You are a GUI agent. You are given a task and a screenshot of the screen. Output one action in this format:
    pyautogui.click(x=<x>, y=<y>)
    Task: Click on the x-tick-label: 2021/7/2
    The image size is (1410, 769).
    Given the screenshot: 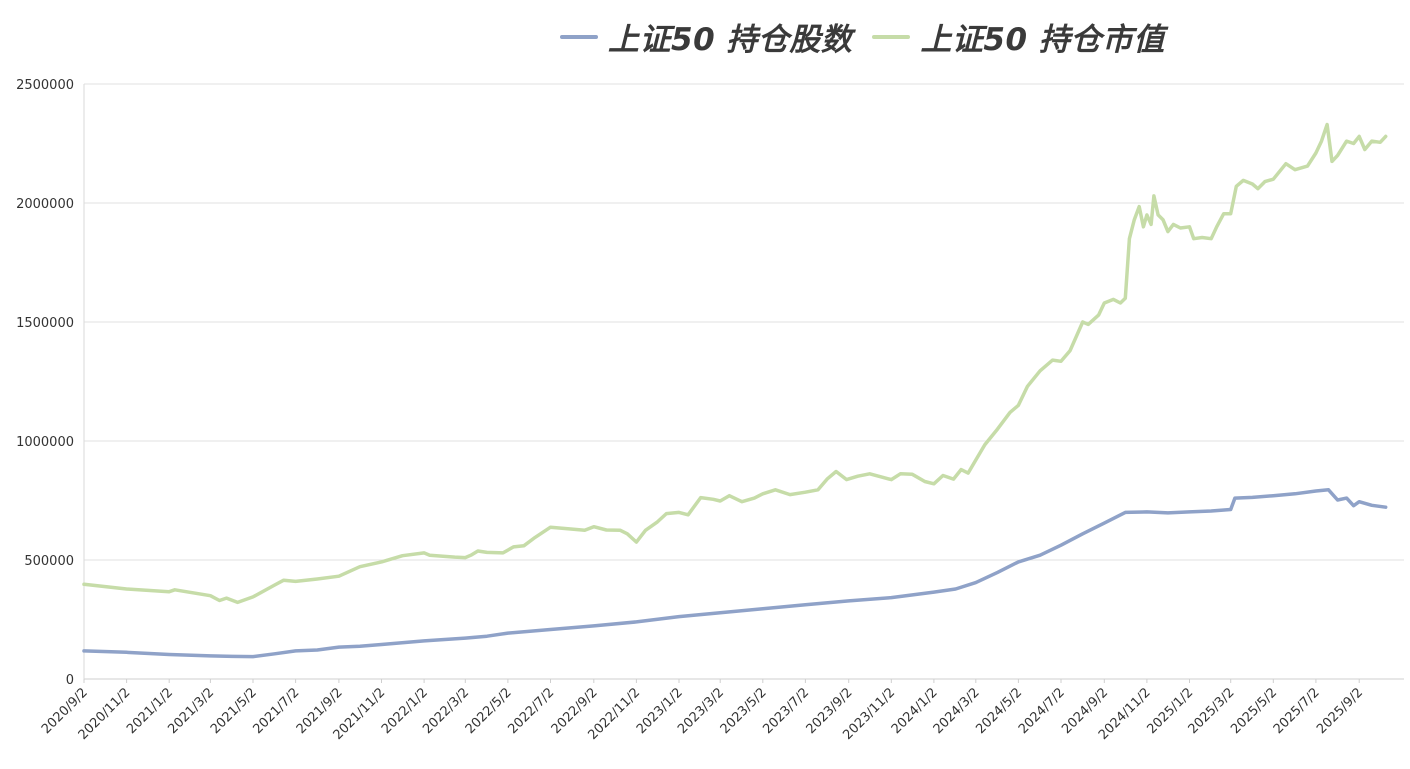 What is the action you would take?
    pyautogui.click(x=277, y=711)
    